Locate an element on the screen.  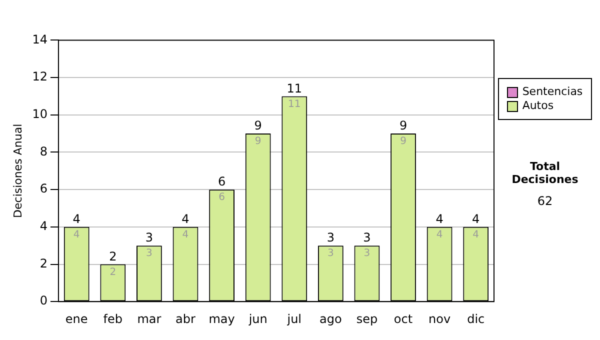
x-tick-label: mar is located at coordinates (149, 319).